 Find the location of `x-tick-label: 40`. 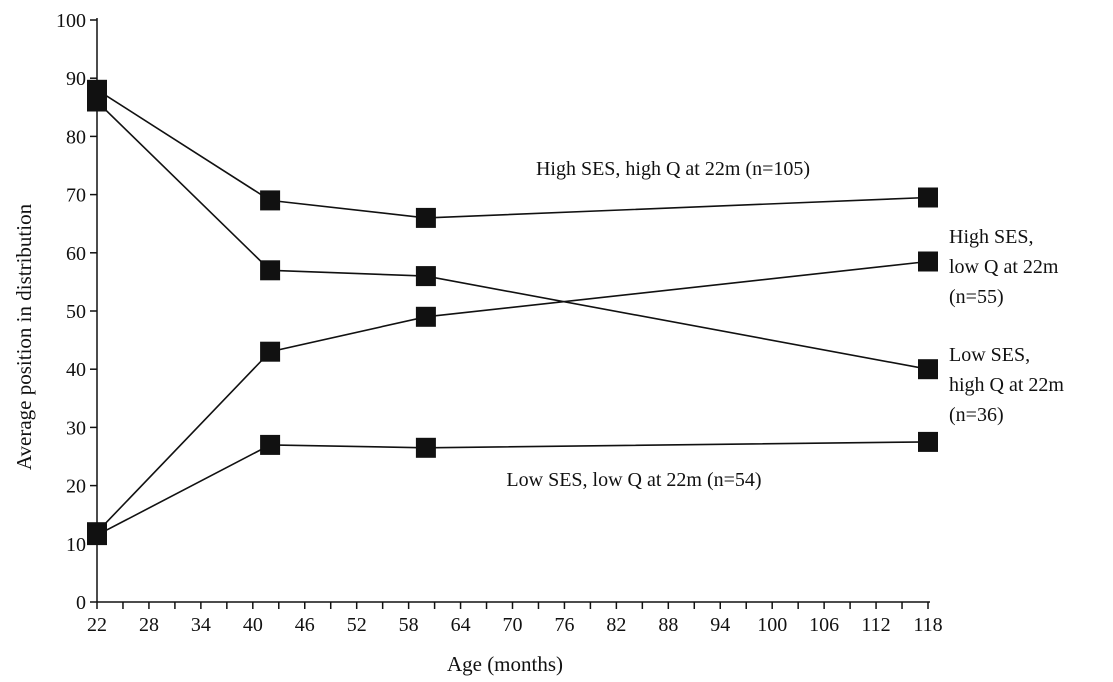

x-tick-label: 40 is located at coordinates (253, 625).